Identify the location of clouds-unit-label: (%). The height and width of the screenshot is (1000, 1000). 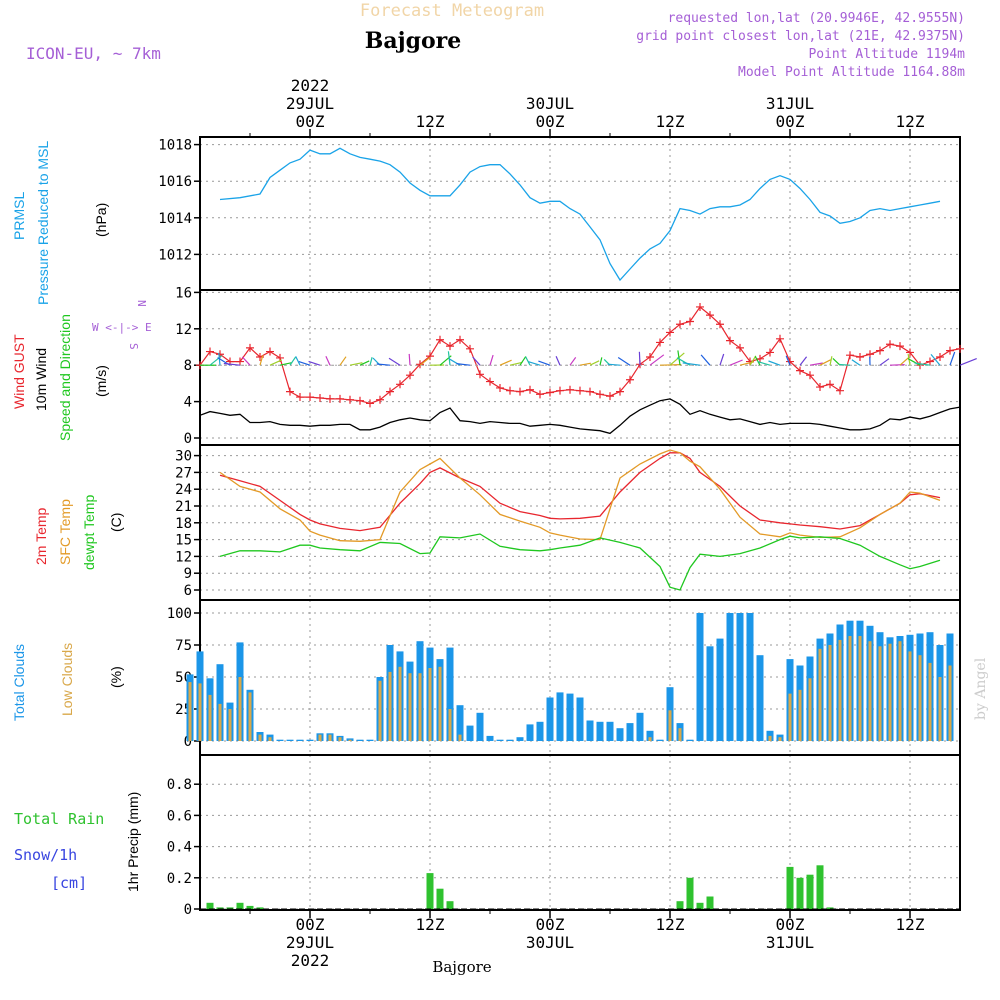
(116, 677).